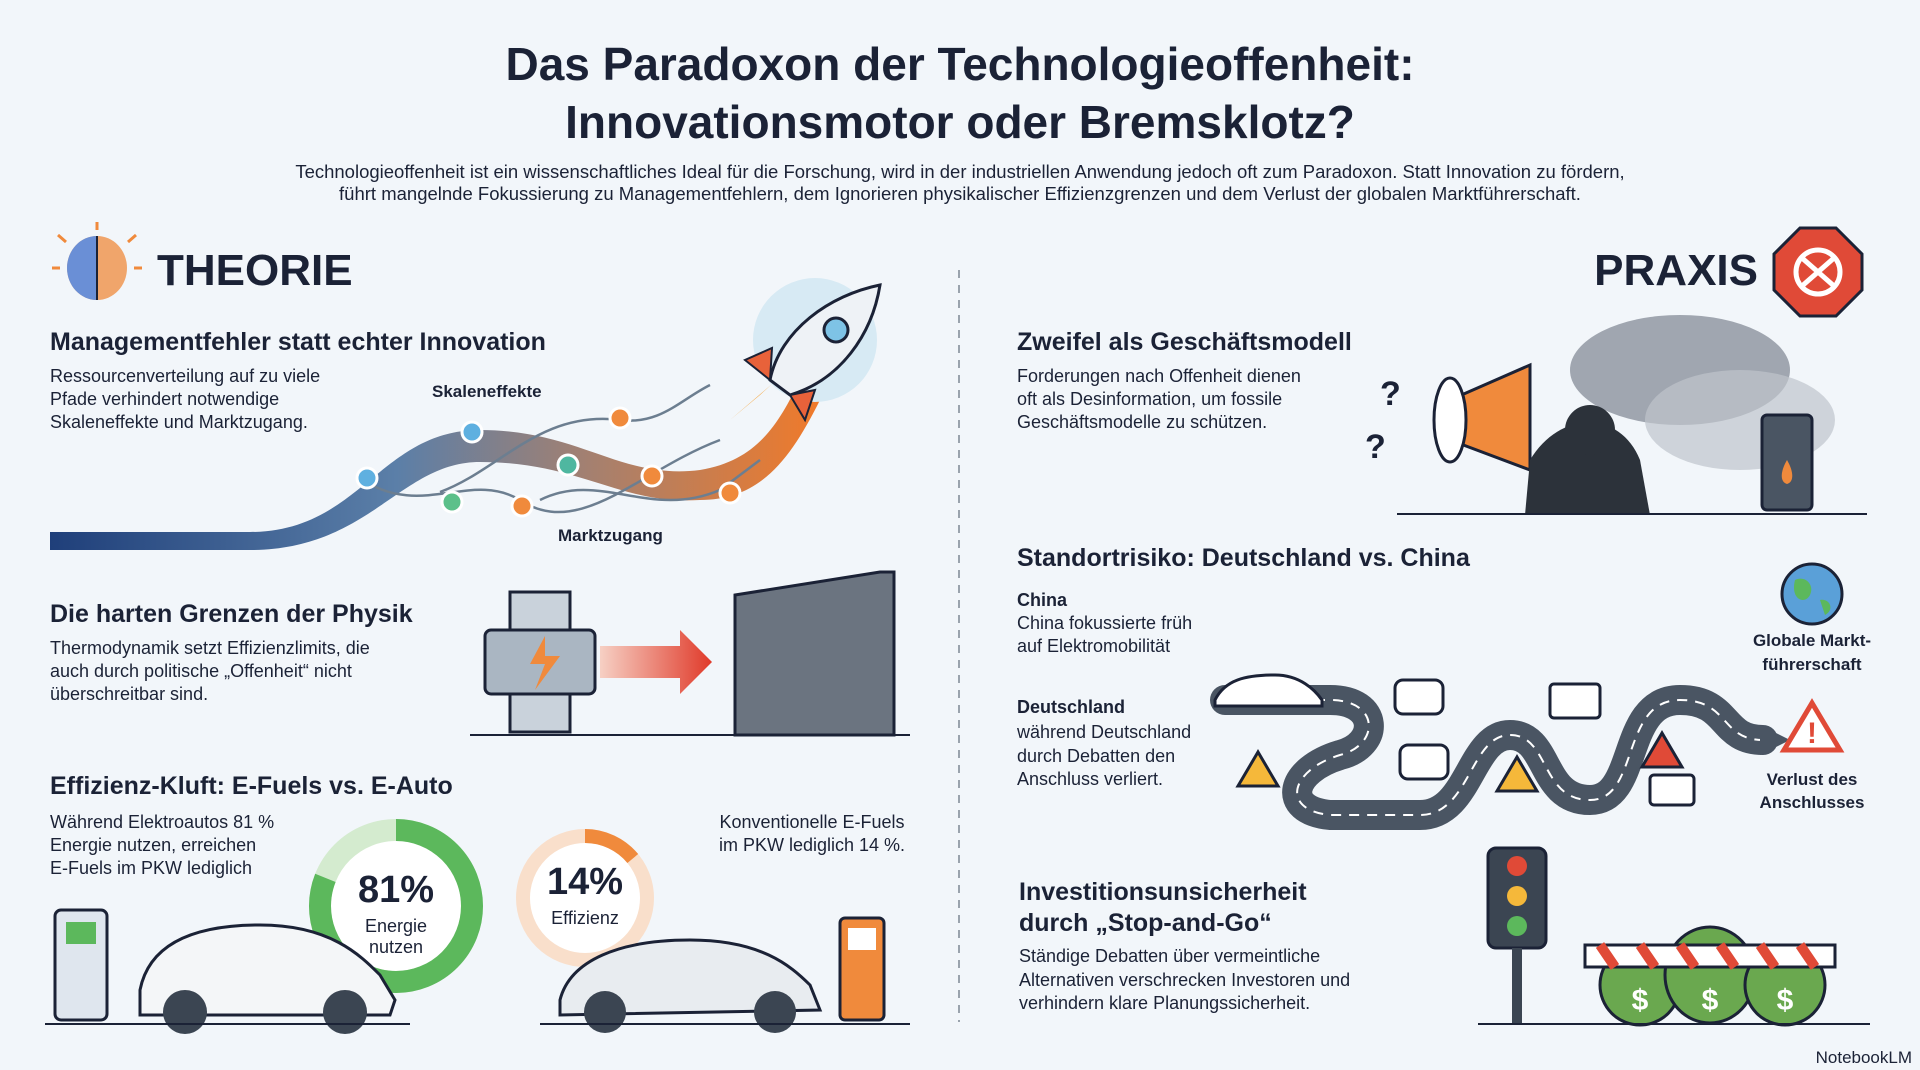 The height and width of the screenshot is (1070, 1920). I want to click on goal-label: führerschaft, so click(1812, 664).